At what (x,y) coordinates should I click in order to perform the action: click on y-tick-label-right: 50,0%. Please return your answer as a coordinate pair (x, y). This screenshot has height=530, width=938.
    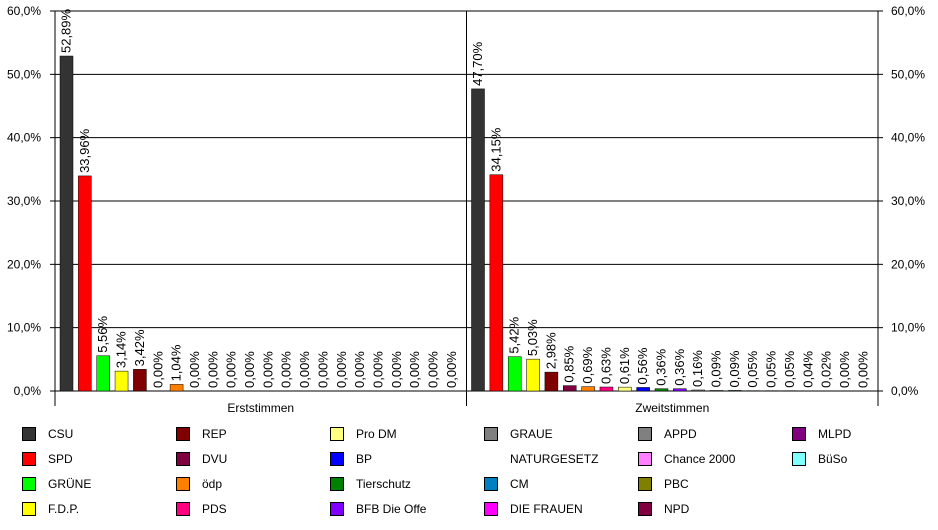
    Looking at the image, I should click on (908, 74).